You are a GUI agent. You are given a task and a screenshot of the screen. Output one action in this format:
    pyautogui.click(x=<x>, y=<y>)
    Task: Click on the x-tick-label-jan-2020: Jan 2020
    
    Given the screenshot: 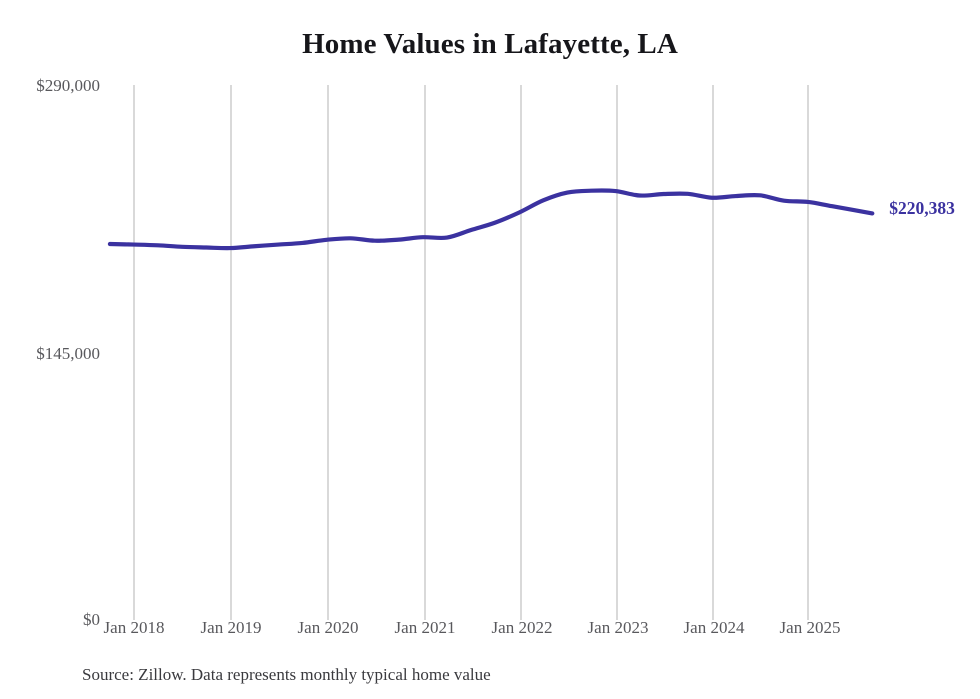 What is the action you would take?
    pyautogui.click(x=328, y=627)
    